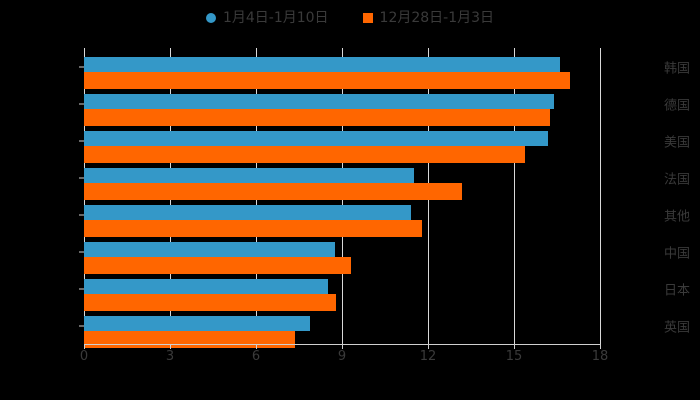 This screenshot has width=700, height=400. What do you see at coordinates (676, 253) in the screenshot?
I see `y-tick-label: 中国` at bounding box center [676, 253].